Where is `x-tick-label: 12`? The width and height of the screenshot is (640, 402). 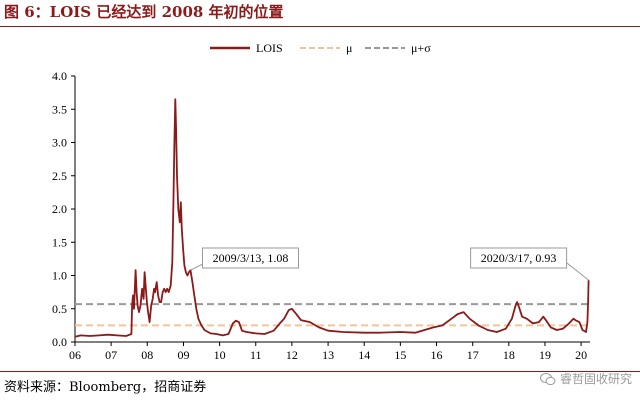
x-tick-label: 12 is located at coordinates (292, 355).